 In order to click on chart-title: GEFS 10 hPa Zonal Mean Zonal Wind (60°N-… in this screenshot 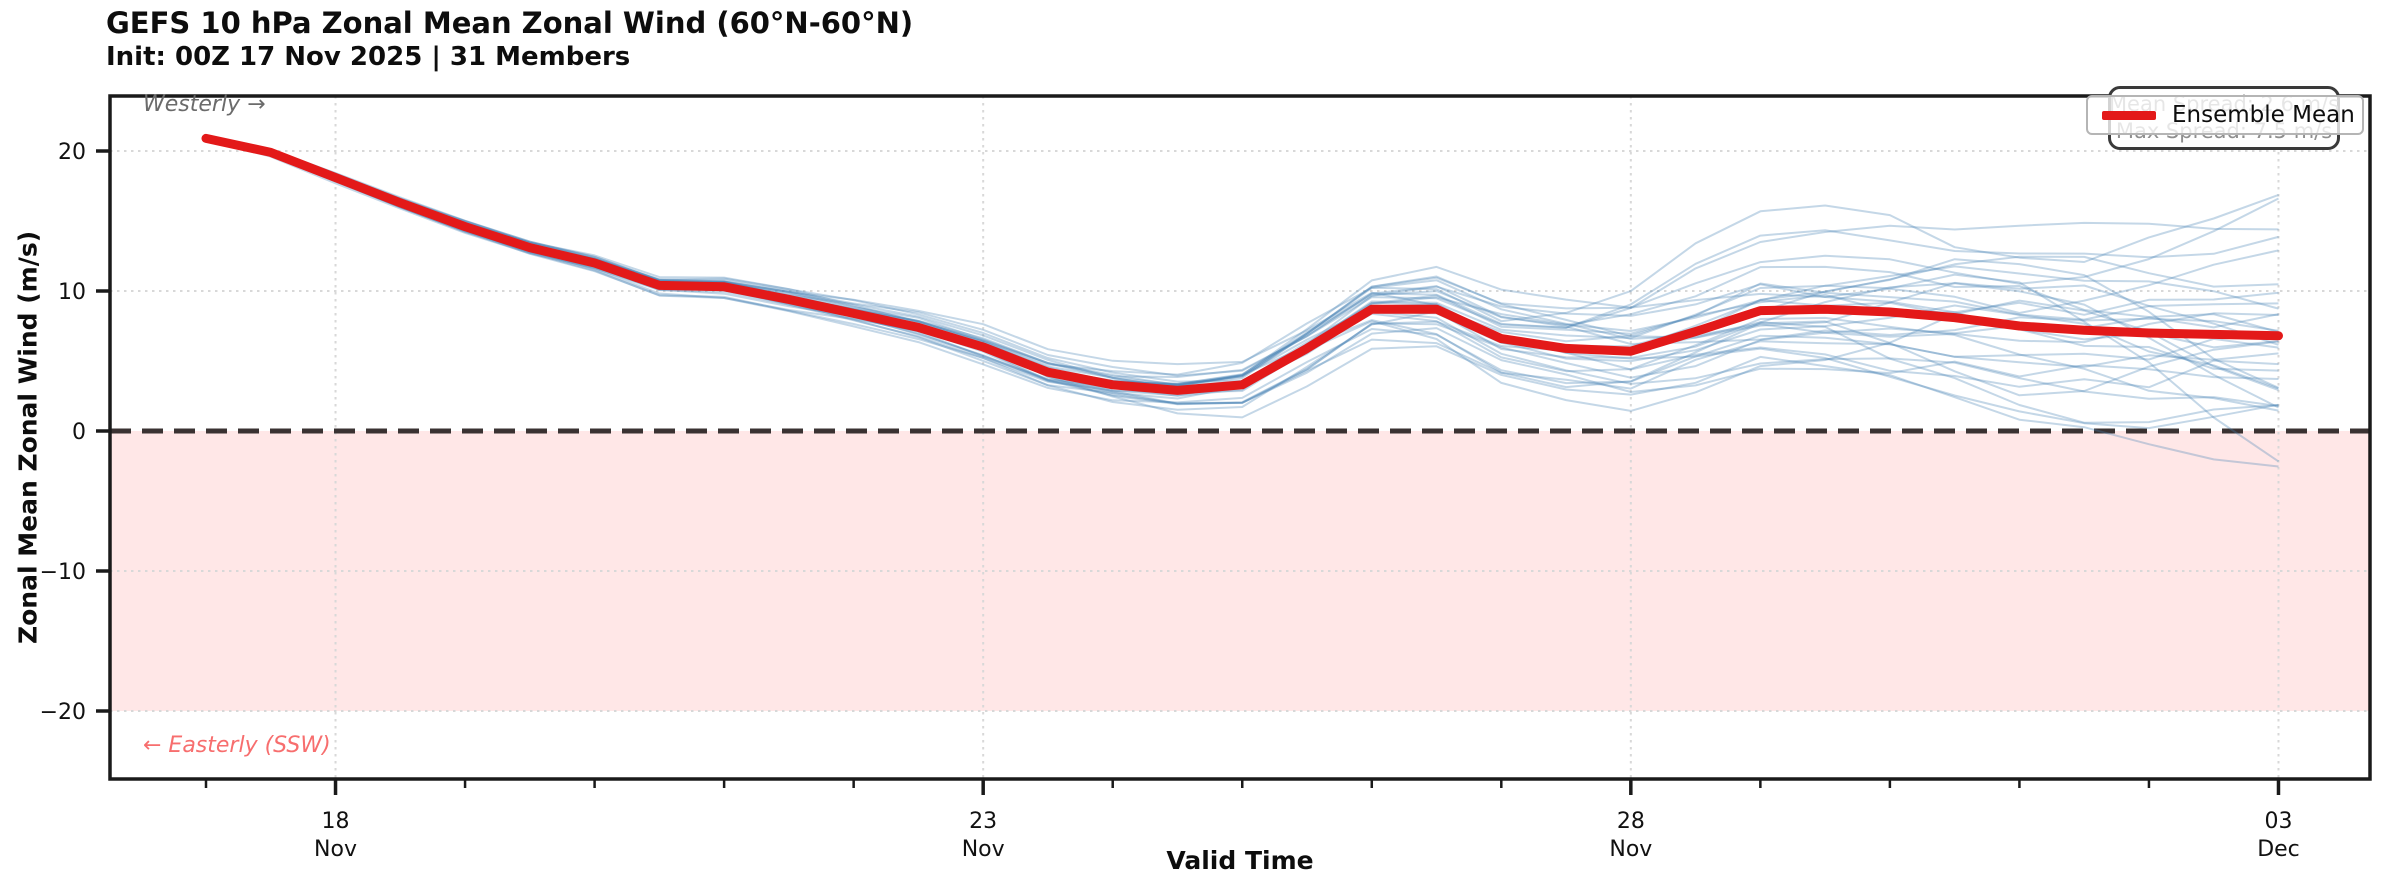, I will do `click(510, 23)`.